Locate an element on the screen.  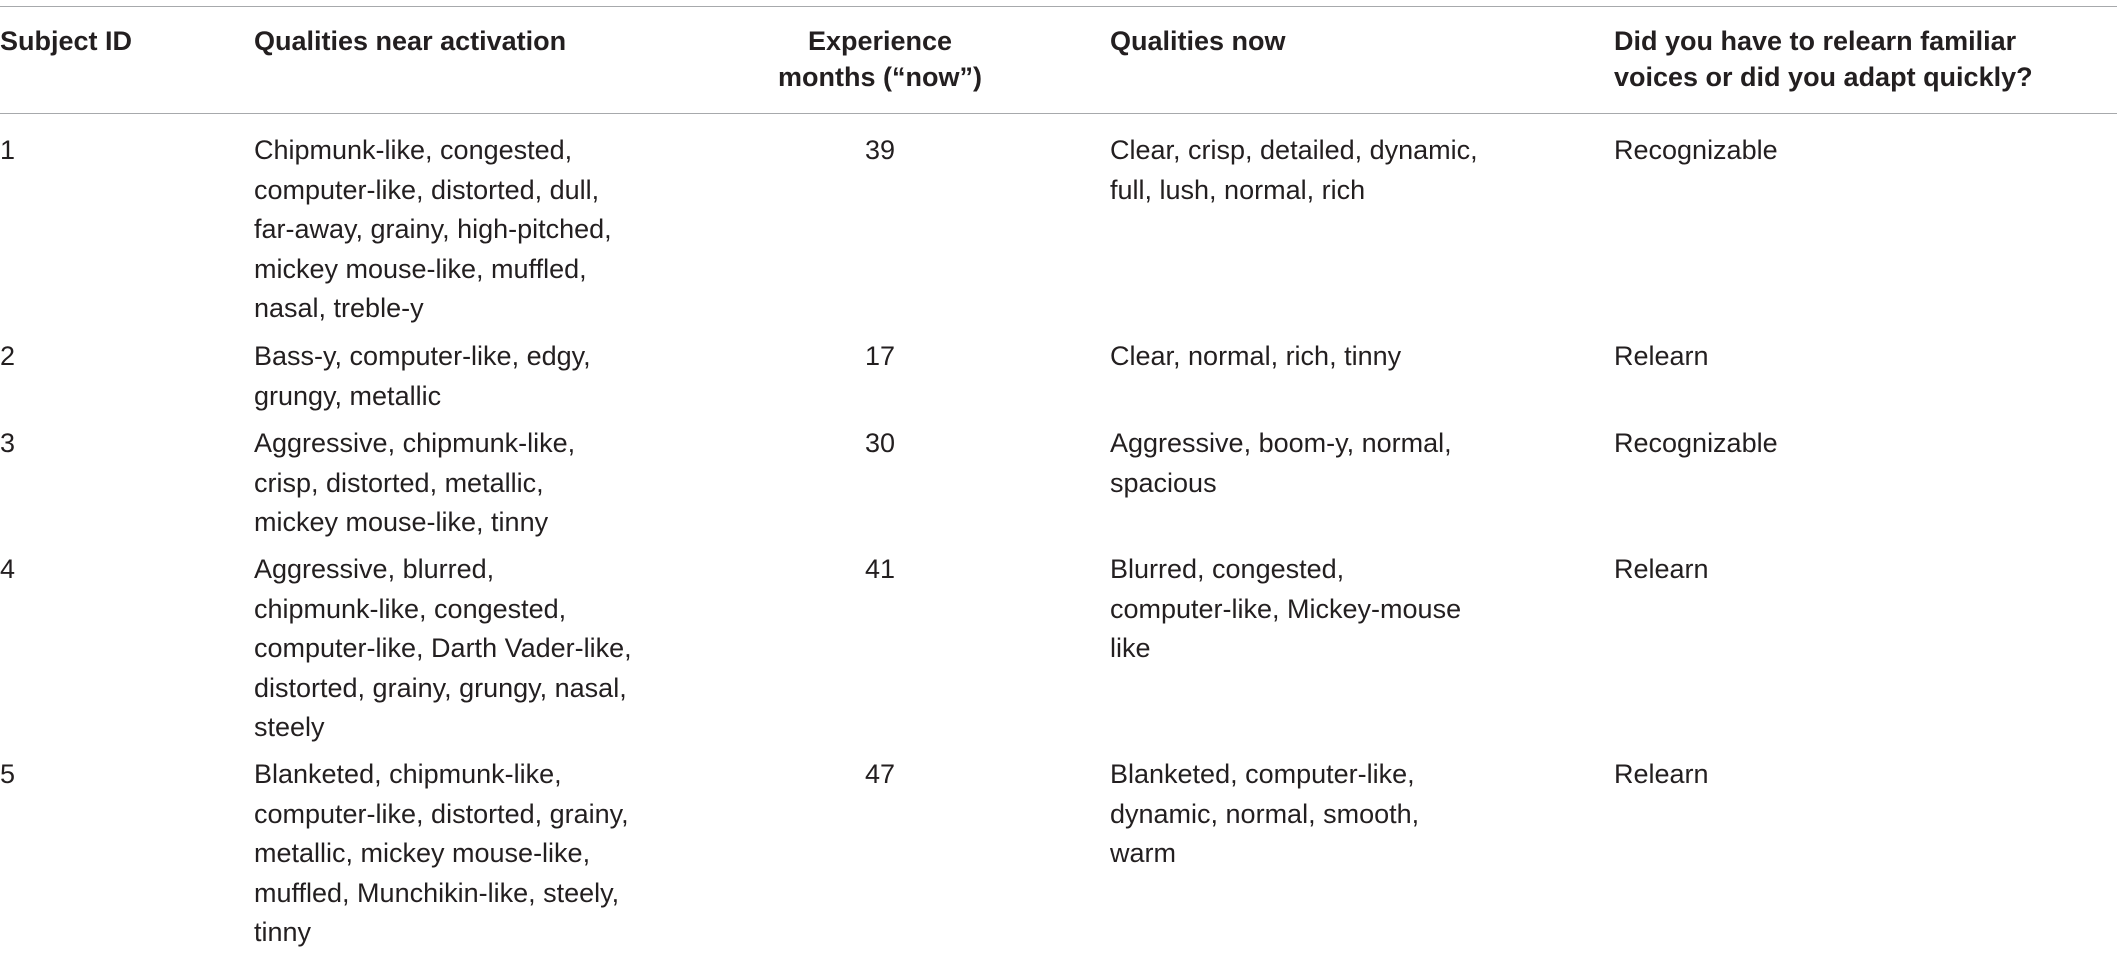
cell-subject-id: 2 is located at coordinates (8, 356).